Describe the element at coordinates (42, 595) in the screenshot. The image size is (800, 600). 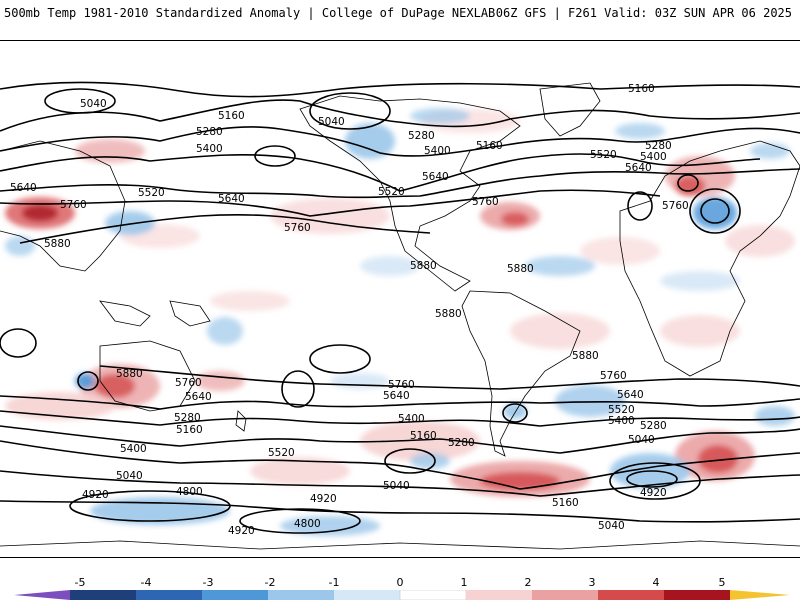
I see `colorbar-min-arrow` at that location.